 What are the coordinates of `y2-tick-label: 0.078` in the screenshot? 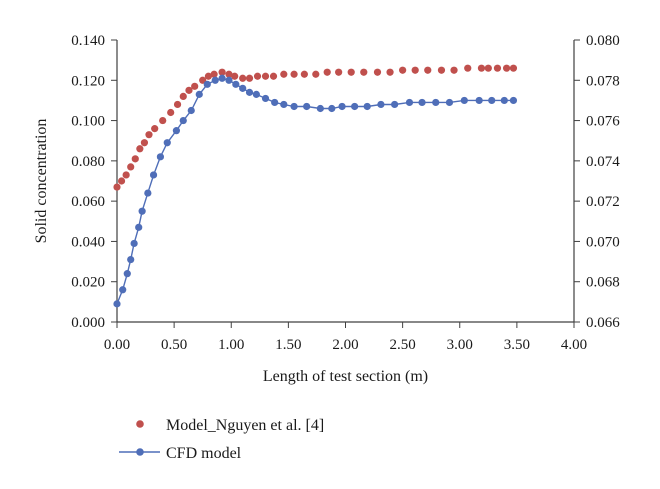 It's located at (603, 81).